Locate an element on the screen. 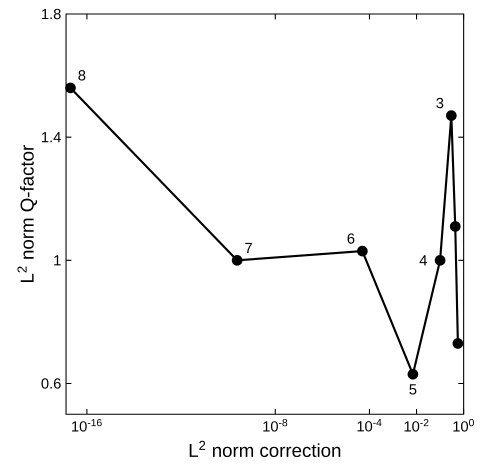 The height and width of the screenshot is (468, 483). y-tick-label: 1.4 is located at coordinates (51, 137).